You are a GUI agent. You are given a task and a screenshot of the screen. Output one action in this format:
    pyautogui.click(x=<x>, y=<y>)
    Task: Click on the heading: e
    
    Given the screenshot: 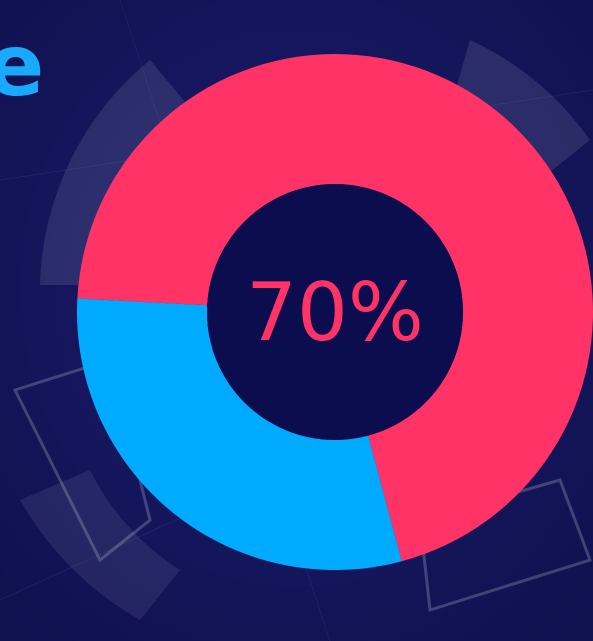 What is the action you would take?
    pyautogui.click(x=22, y=66)
    